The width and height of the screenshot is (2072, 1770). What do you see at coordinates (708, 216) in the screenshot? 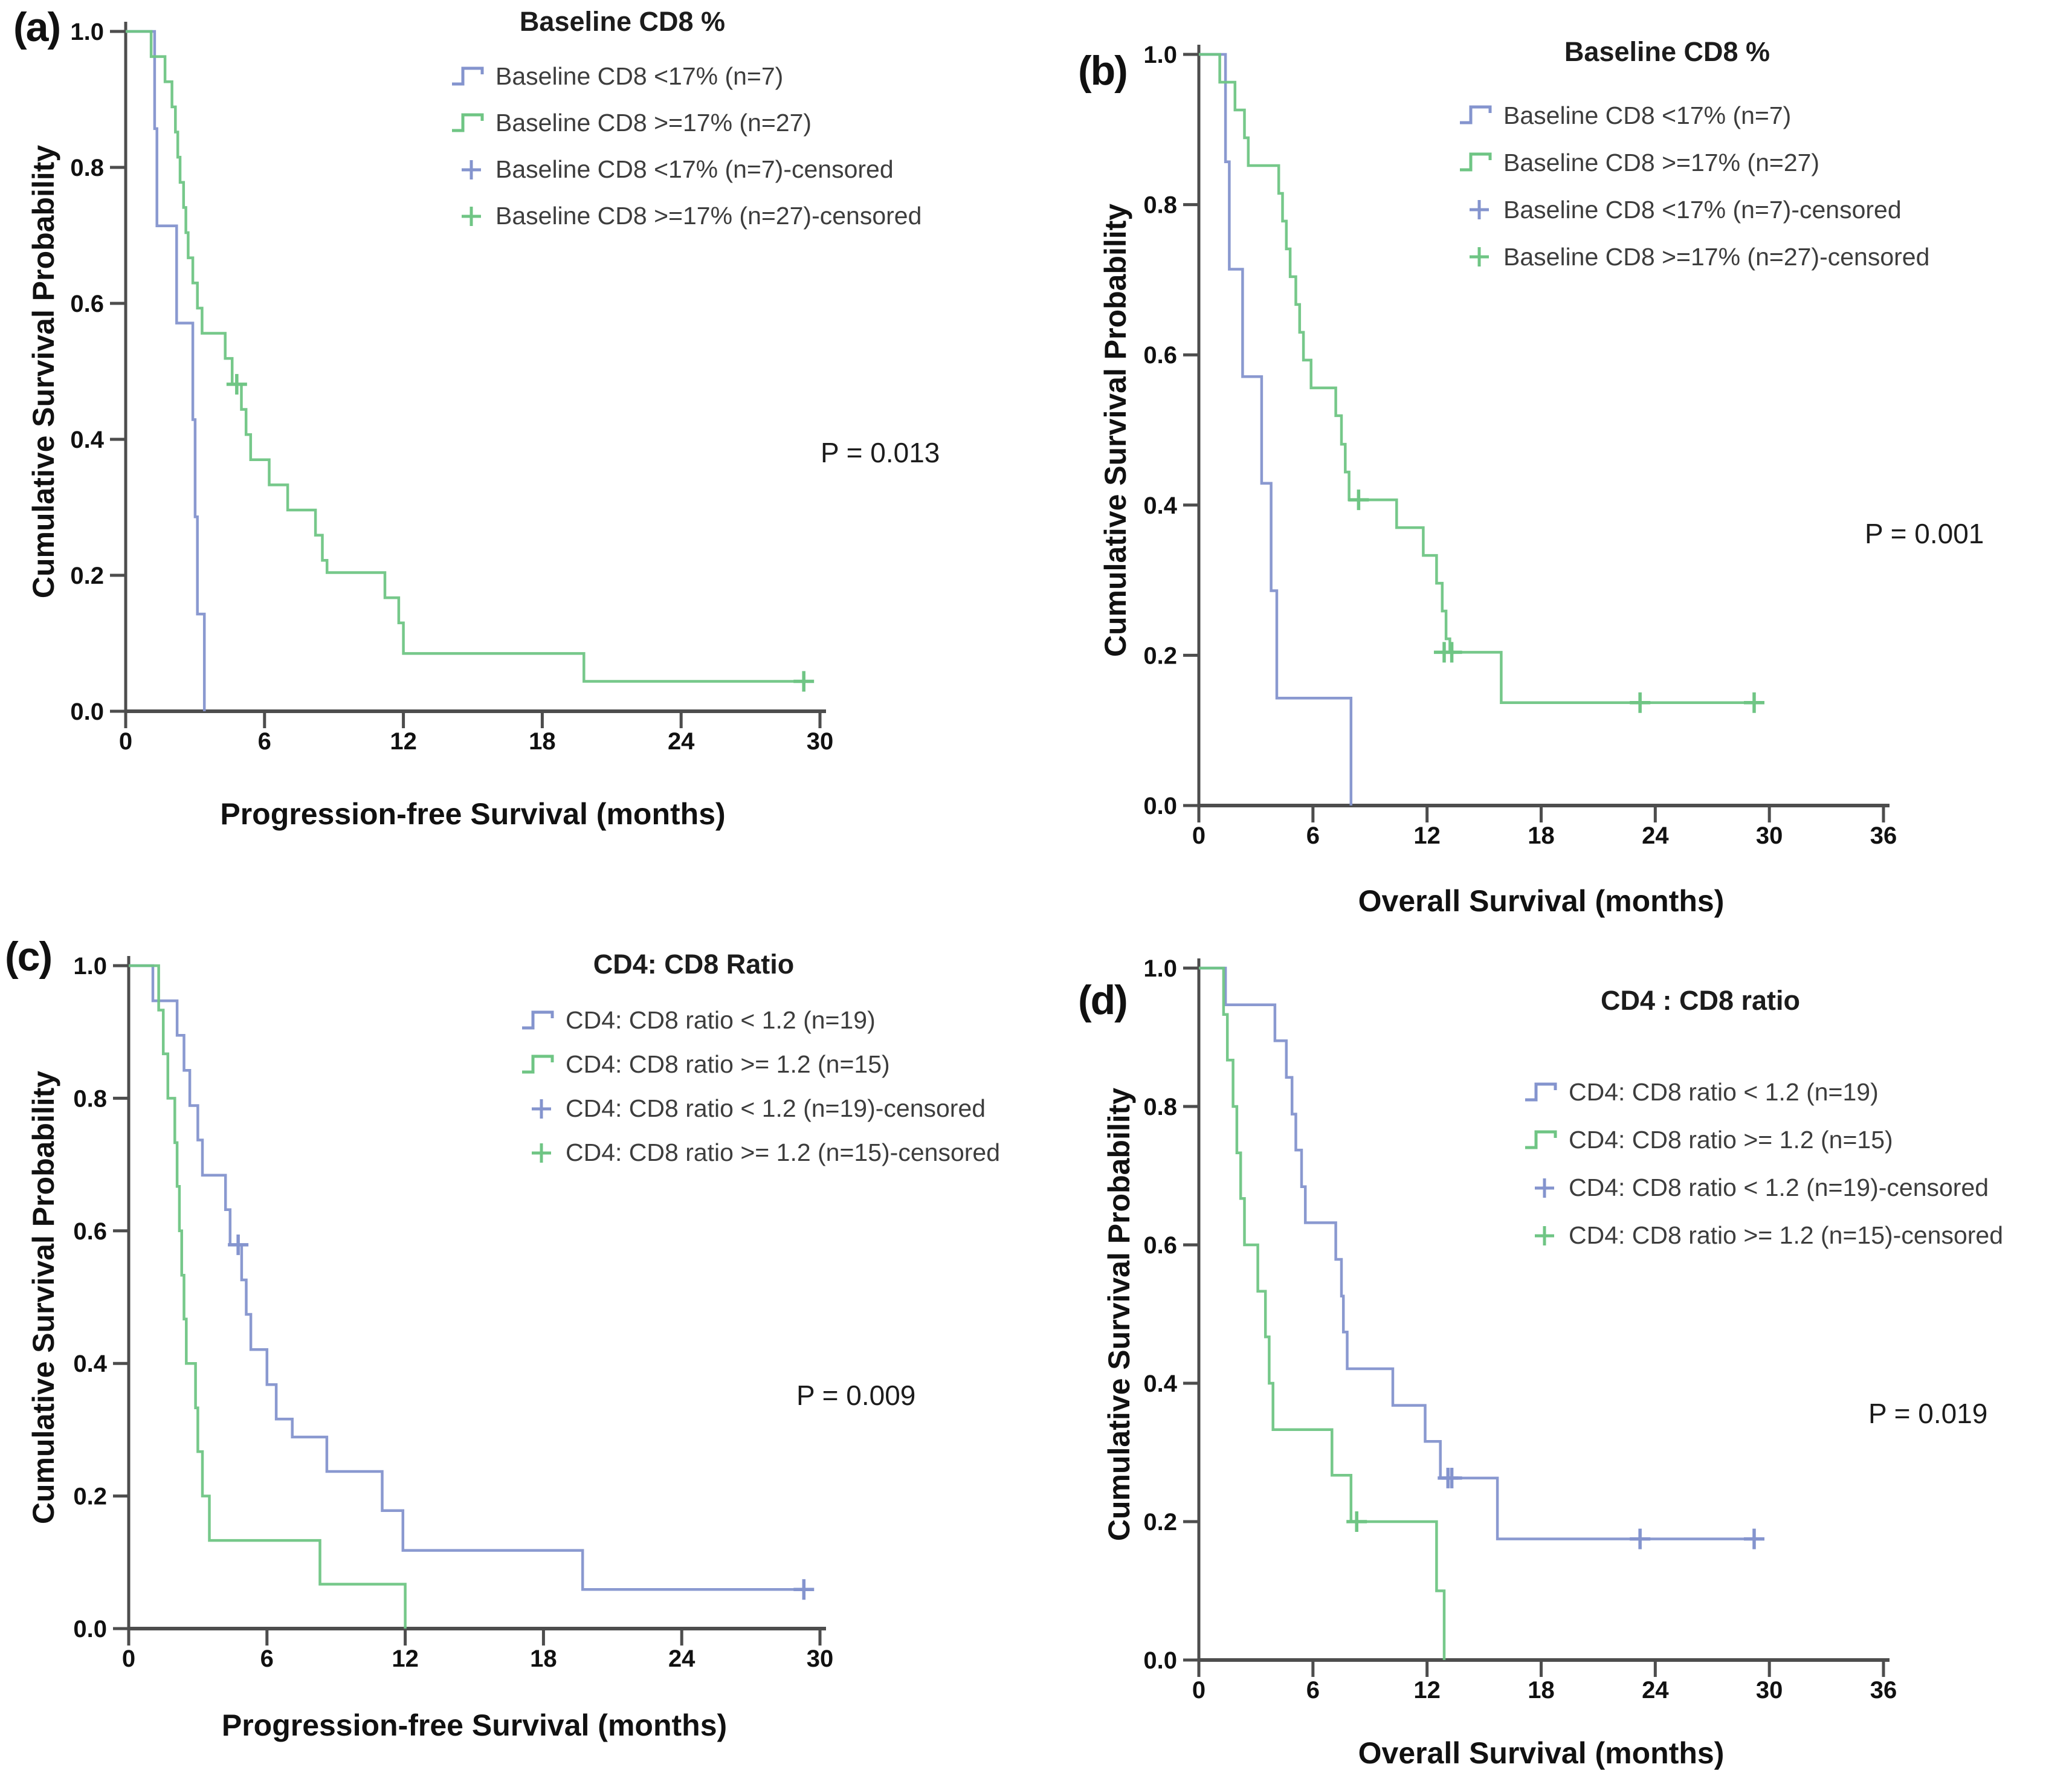
I see `legend-label: Baseline CD8 >=17% (n=27)-censored` at bounding box center [708, 216].